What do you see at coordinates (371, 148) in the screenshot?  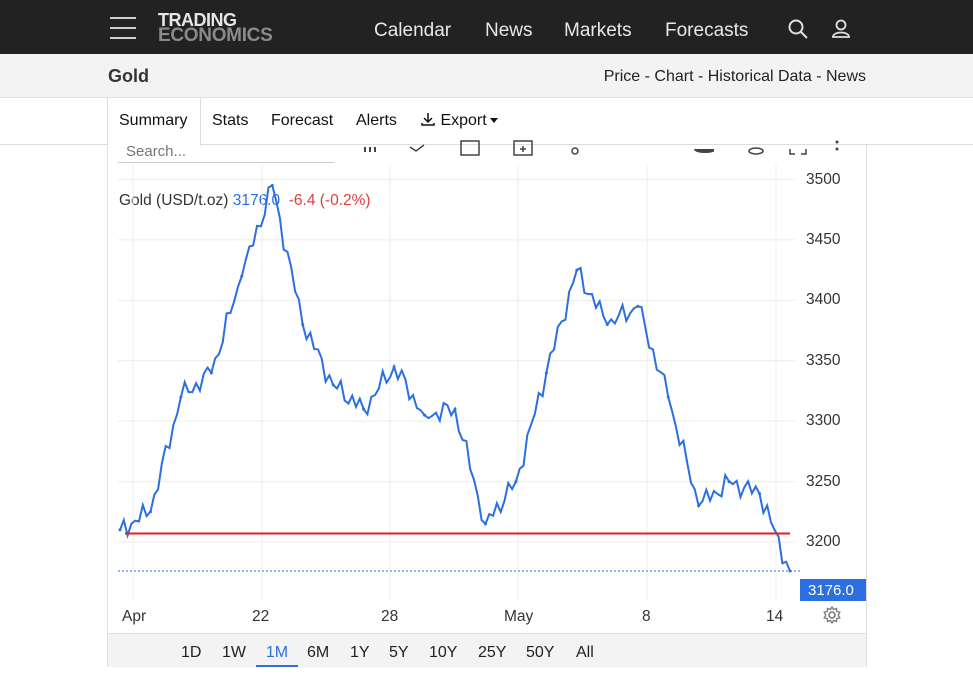 I see `bar-chart-icon` at bounding box center [371, 148].